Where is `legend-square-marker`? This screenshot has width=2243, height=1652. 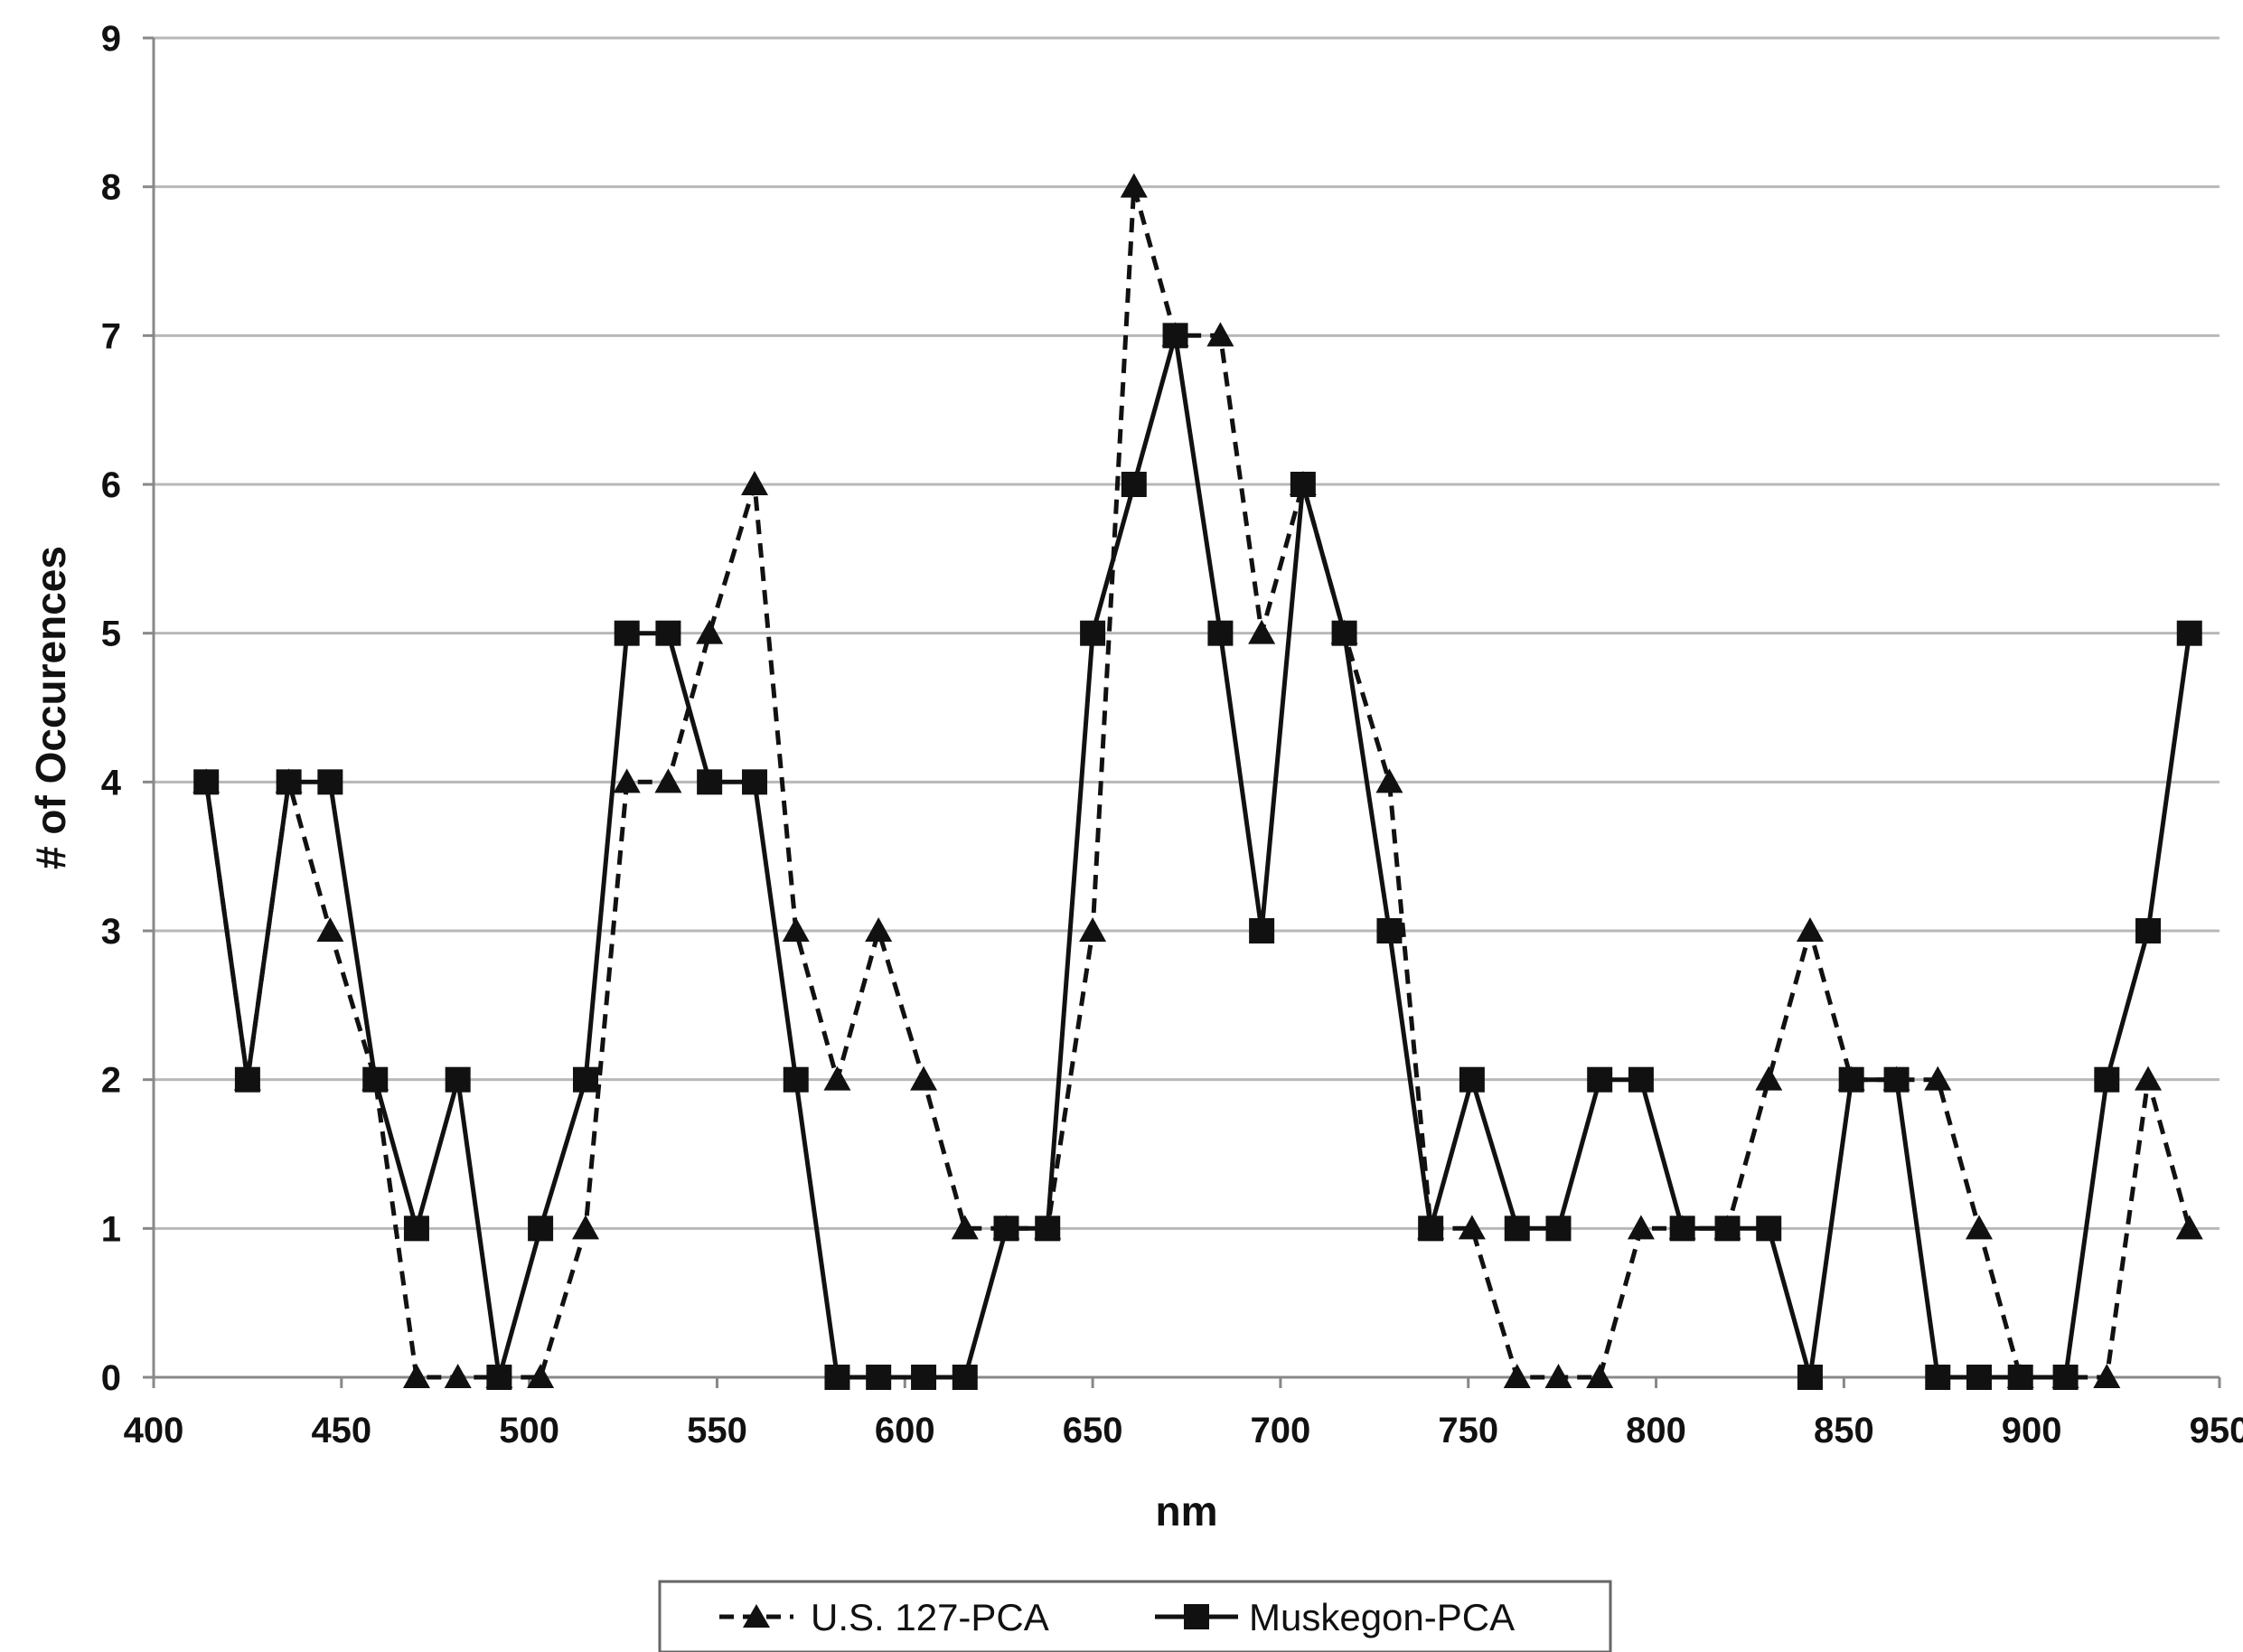
legend-square-marker is located at coordinates (1196, 1616).